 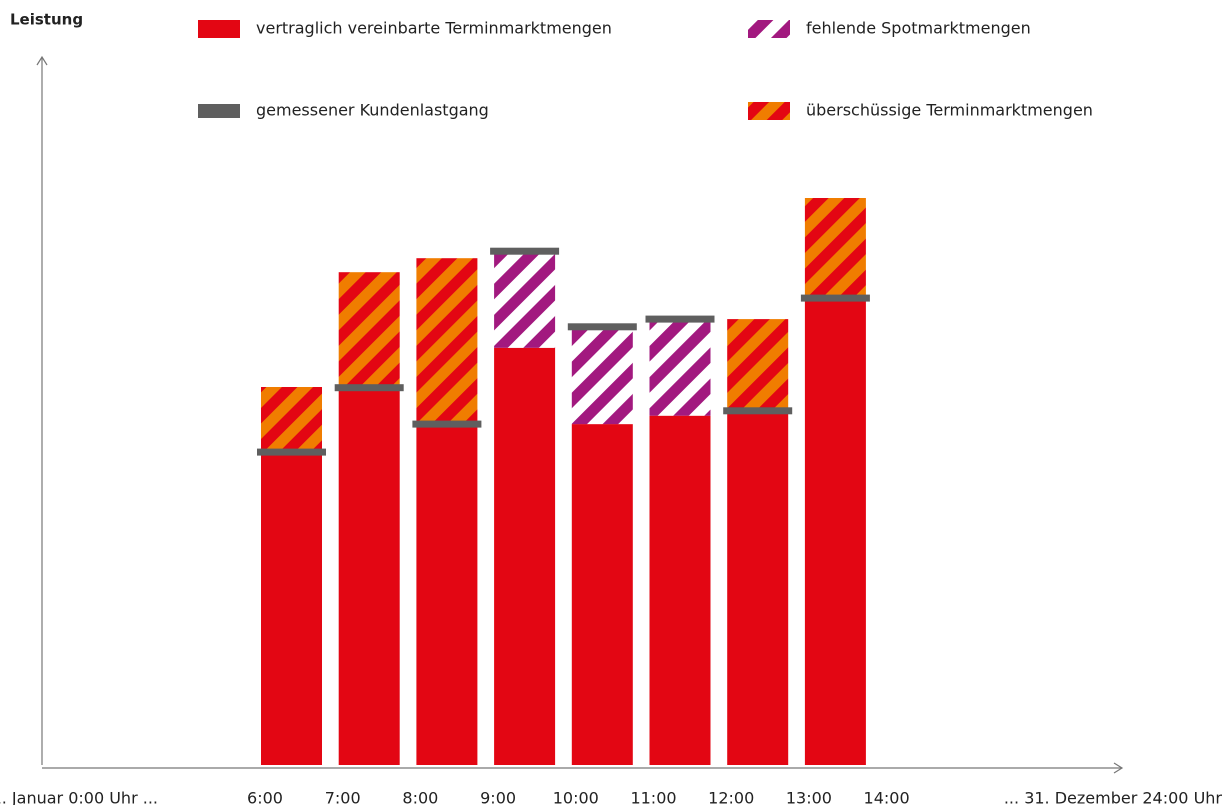 I want to click on y-axis-label: Leistung, so click(x=46, y=20).